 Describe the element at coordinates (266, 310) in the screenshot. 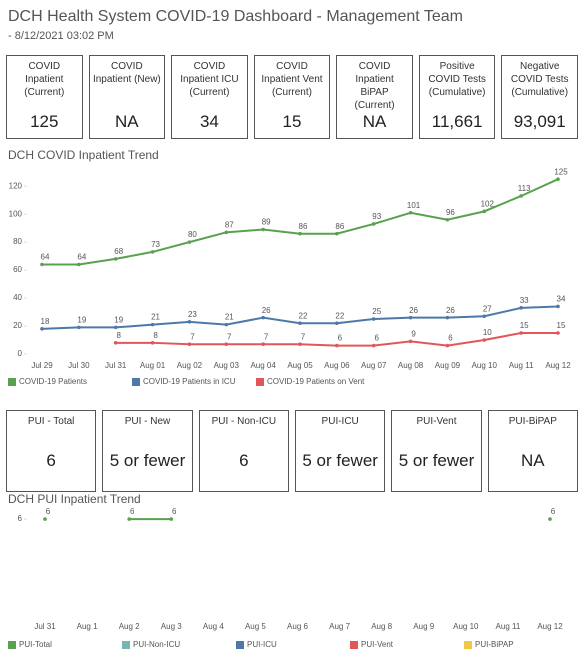

I see `data-label: 26` at that location.